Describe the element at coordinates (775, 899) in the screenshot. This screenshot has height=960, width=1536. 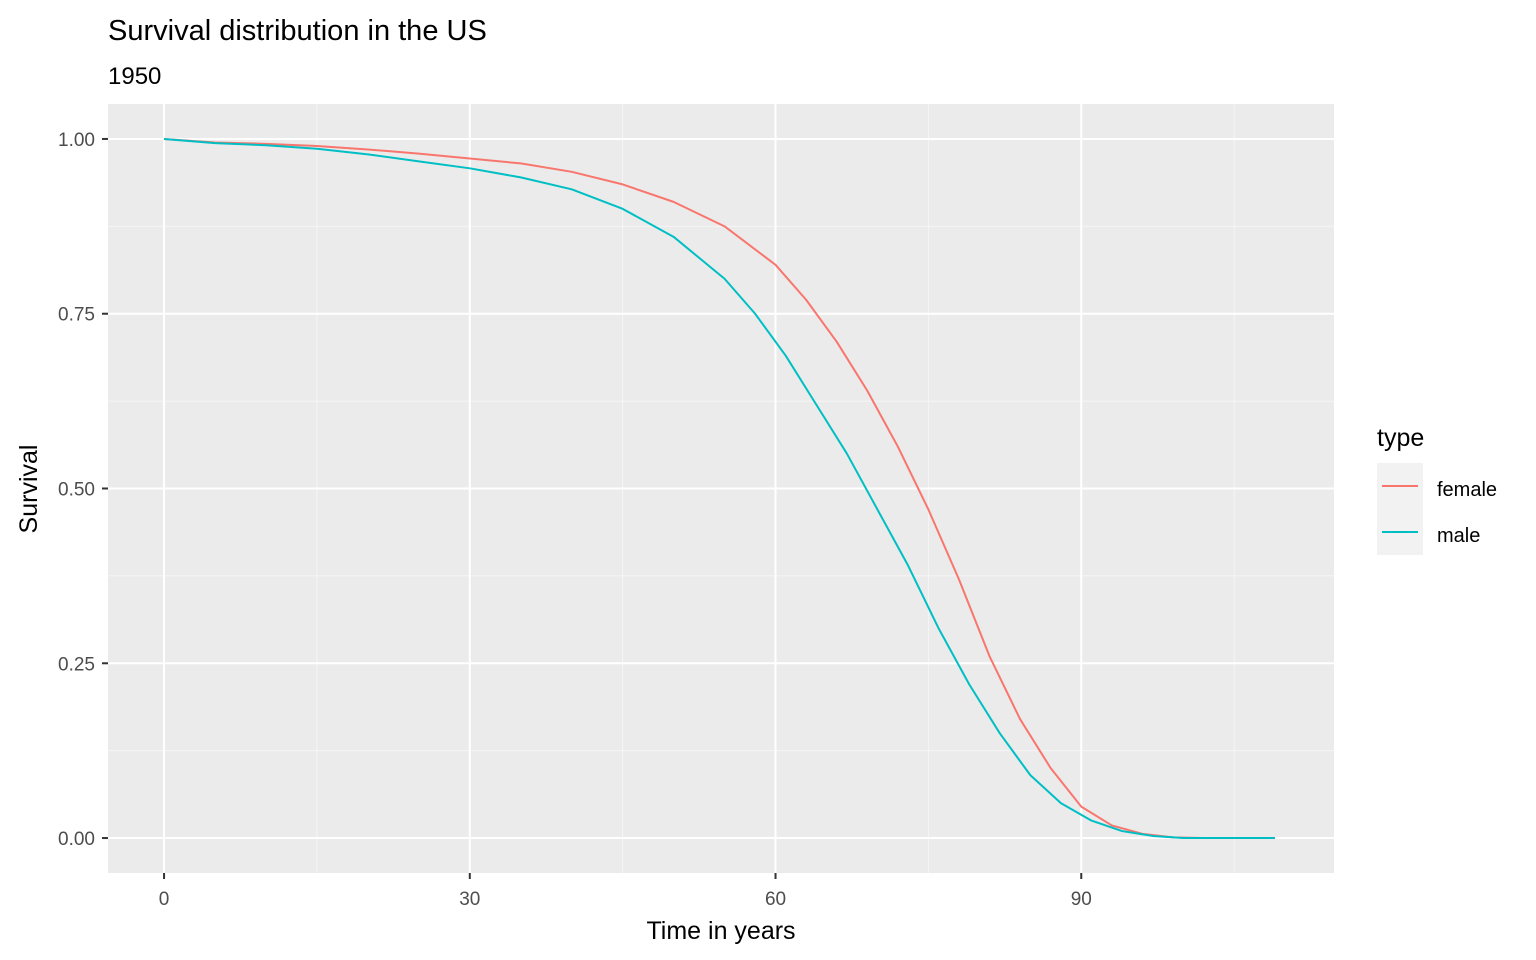
I see `x-tick-label: 60` at that location.